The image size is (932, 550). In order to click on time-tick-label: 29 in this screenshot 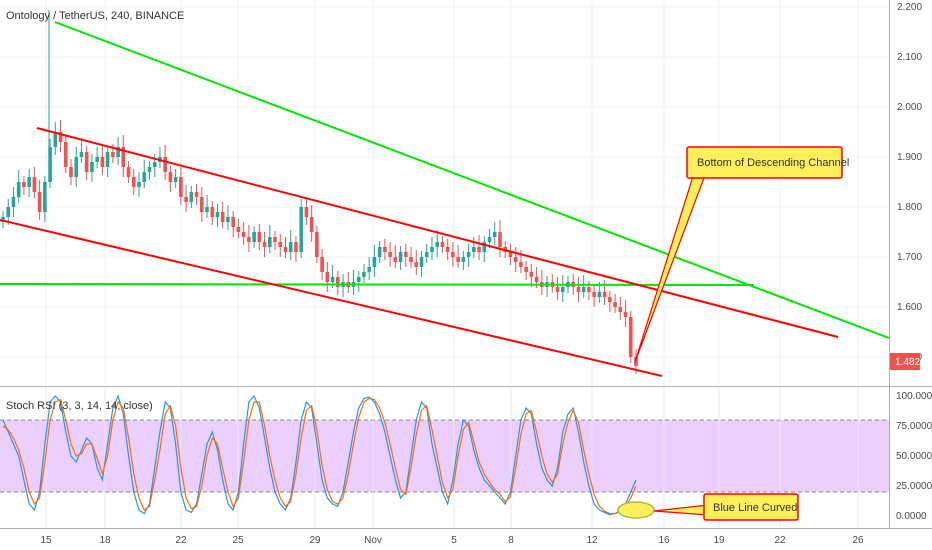, I will do `click(315, 540)`.